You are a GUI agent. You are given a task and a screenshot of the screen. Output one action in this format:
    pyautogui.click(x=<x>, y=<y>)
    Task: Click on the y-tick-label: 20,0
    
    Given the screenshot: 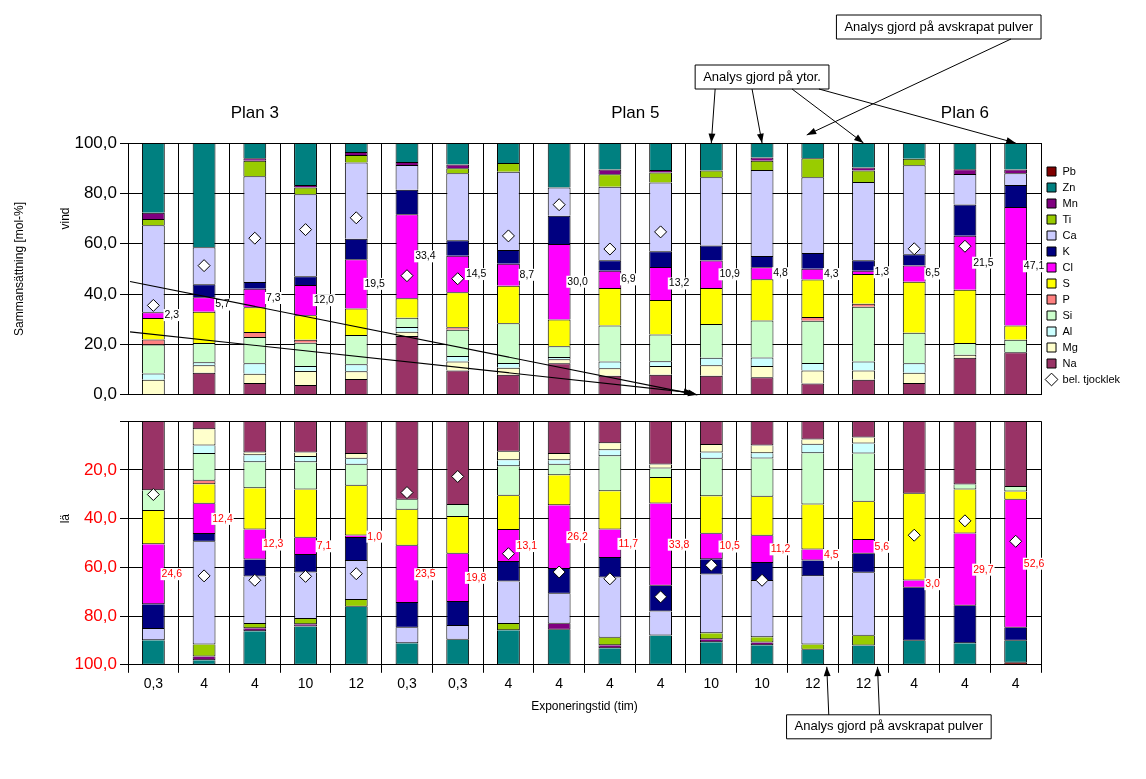 What is the action you would take?
    pyautogui.click(x=100, y=469)
    